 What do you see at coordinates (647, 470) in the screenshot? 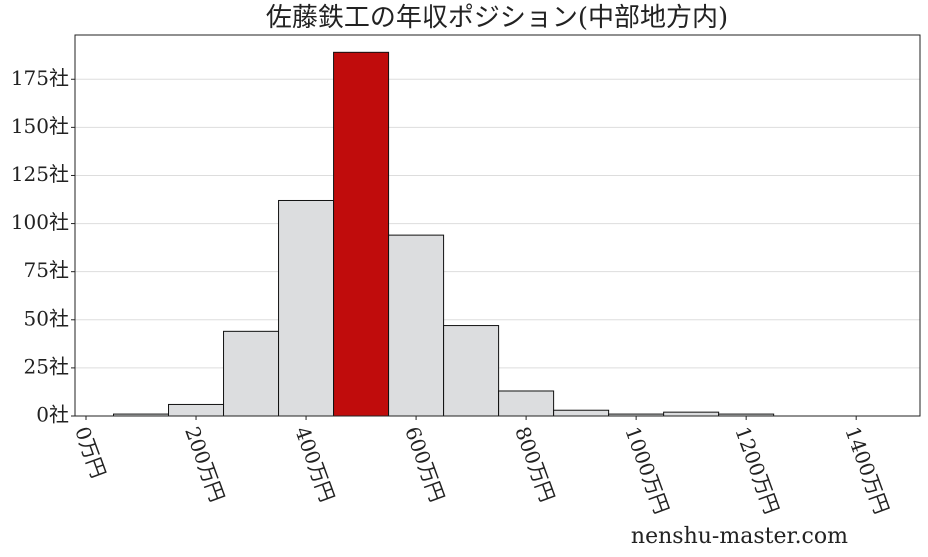
I see `x-tick-label: 1000万円` at bounding box center [647, 470].